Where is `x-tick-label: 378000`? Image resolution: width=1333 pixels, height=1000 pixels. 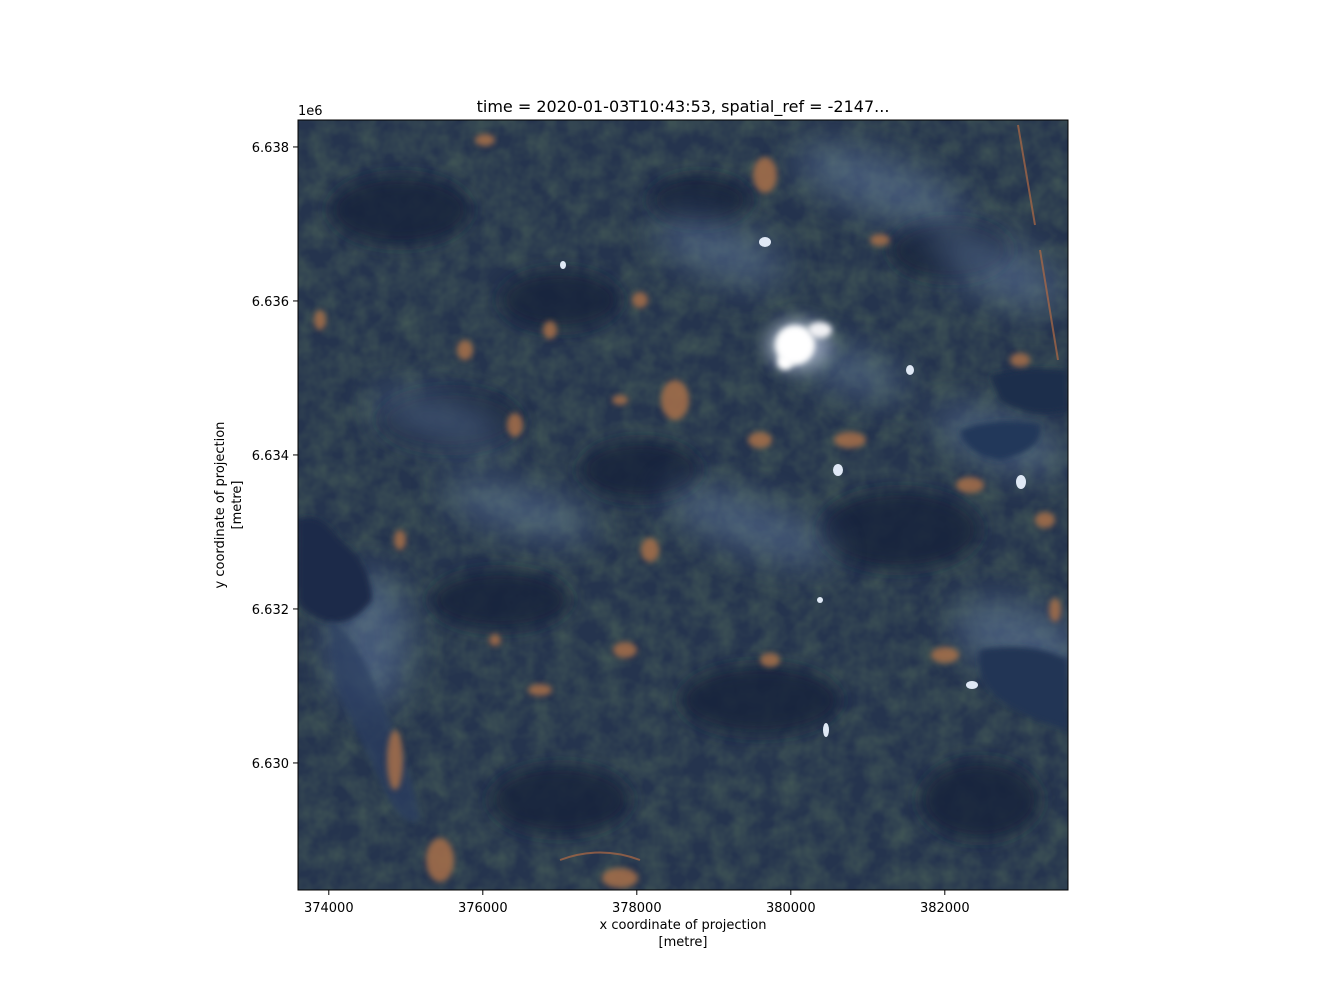
x-tick-label: 378000 is located at coordinates (637, 908).